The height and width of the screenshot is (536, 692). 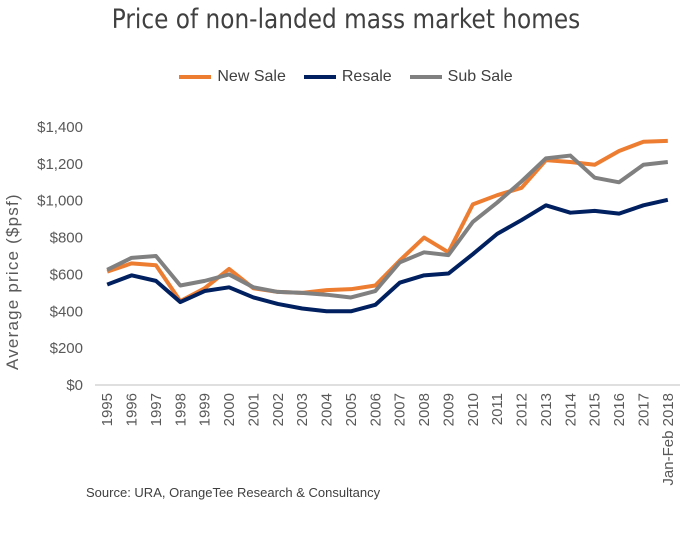 I want to click on legend-item-new-sale: New Sale, so click(x=232, y=77).